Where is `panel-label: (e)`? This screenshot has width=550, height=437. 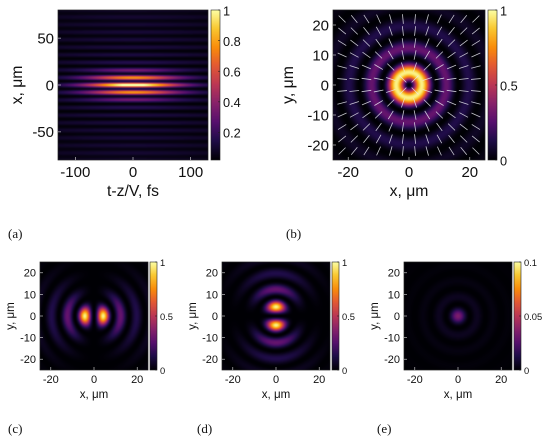 panel-label: (e) is located at coordinates (384, 428).